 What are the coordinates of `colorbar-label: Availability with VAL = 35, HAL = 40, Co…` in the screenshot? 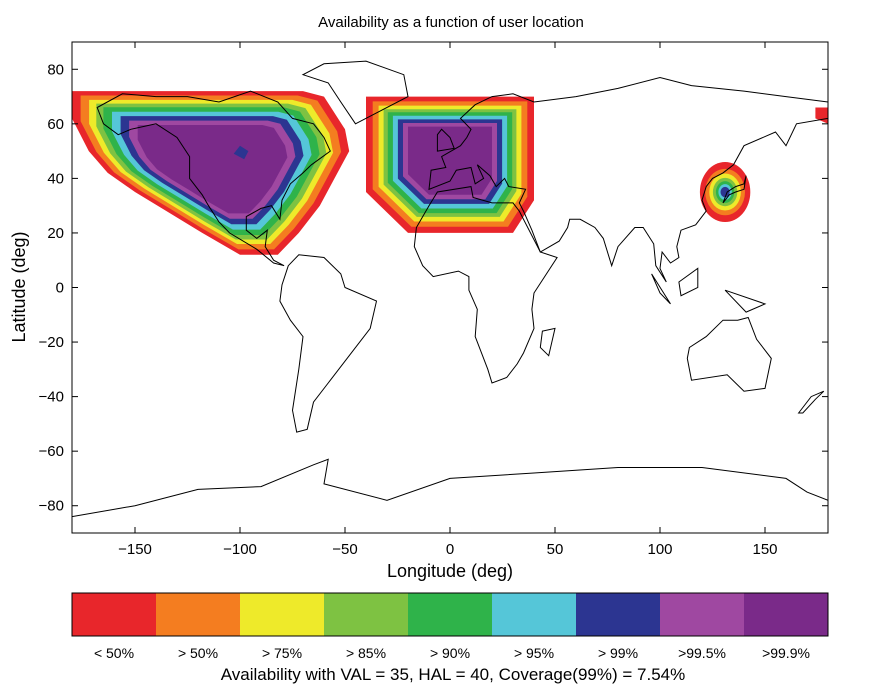 It's located at (453, 674).